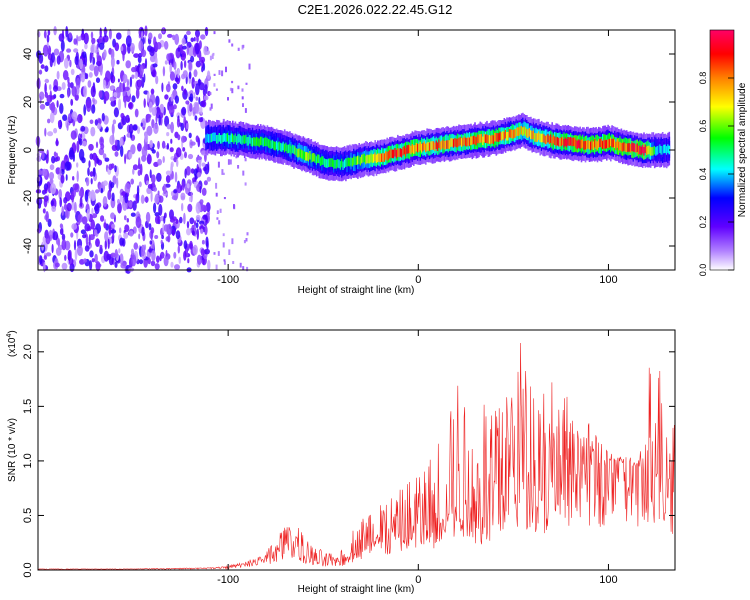 The image size is (750, 600). Describe the element at coordinates (28, 351) in the screenshot. I see `y-tick-label: 2.0` at that location.